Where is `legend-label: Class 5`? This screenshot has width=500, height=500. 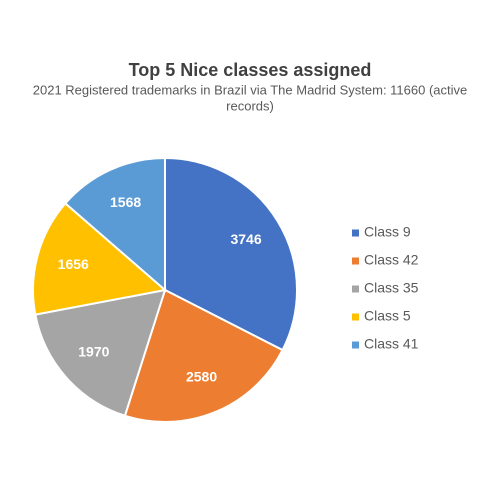 legend-label: Class 5 is located at coordinates (387, 316).